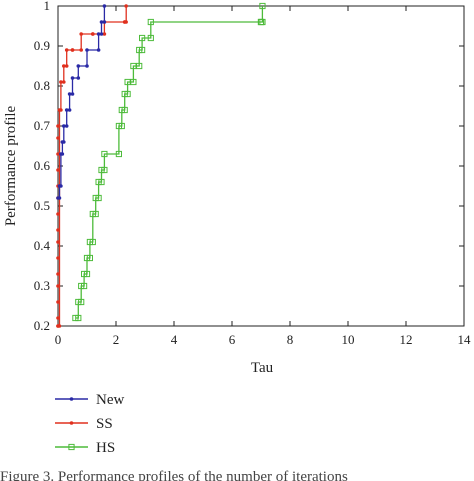 The width and height of the screenshot is (474, 481). What do you see at coordinates (105, 448) in the screenshot?
I see `legend-label-hs: HS` at bounding box center [105, 448].